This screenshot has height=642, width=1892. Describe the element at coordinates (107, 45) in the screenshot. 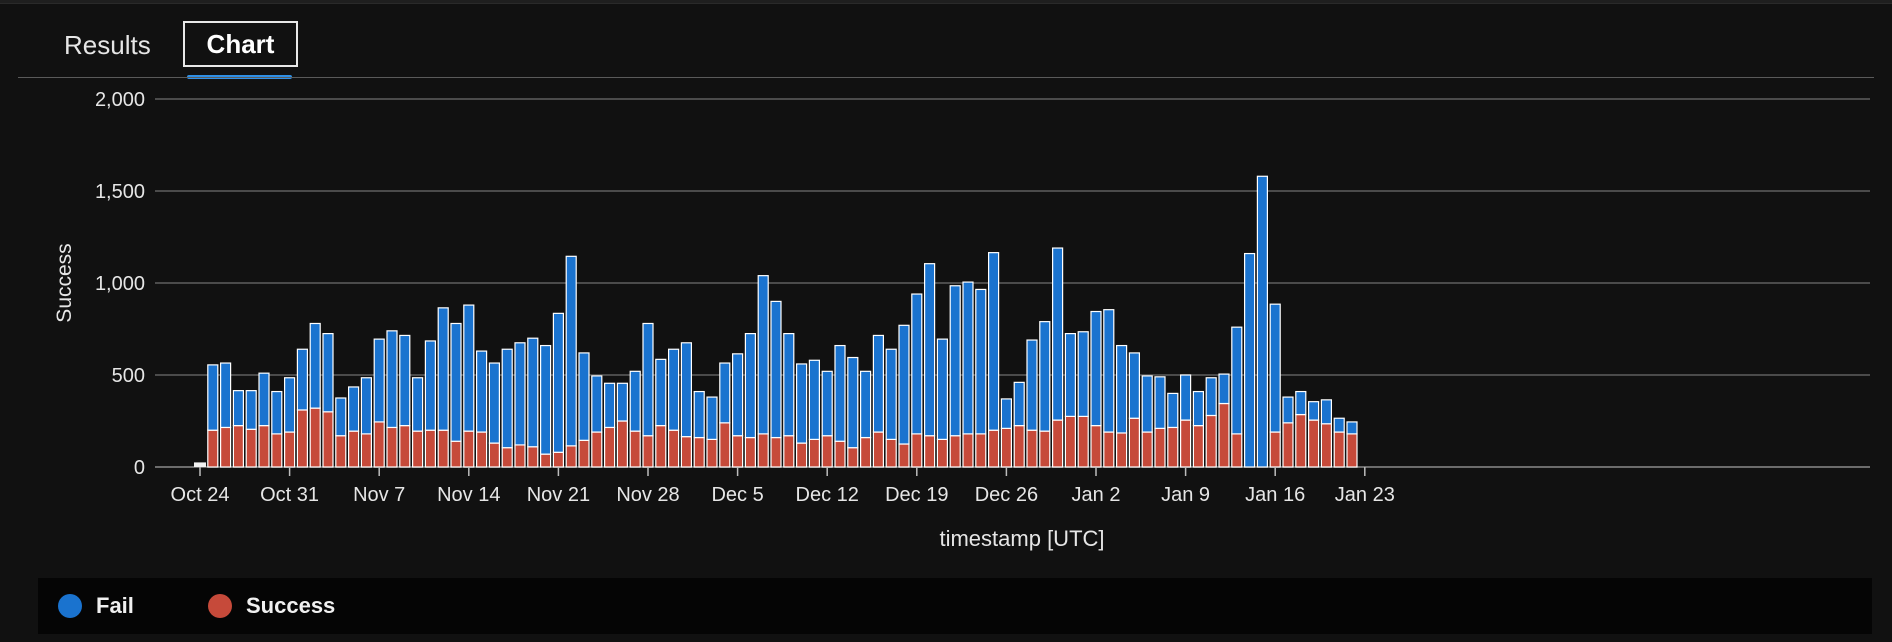

I see `tab-results: Results` at that location.